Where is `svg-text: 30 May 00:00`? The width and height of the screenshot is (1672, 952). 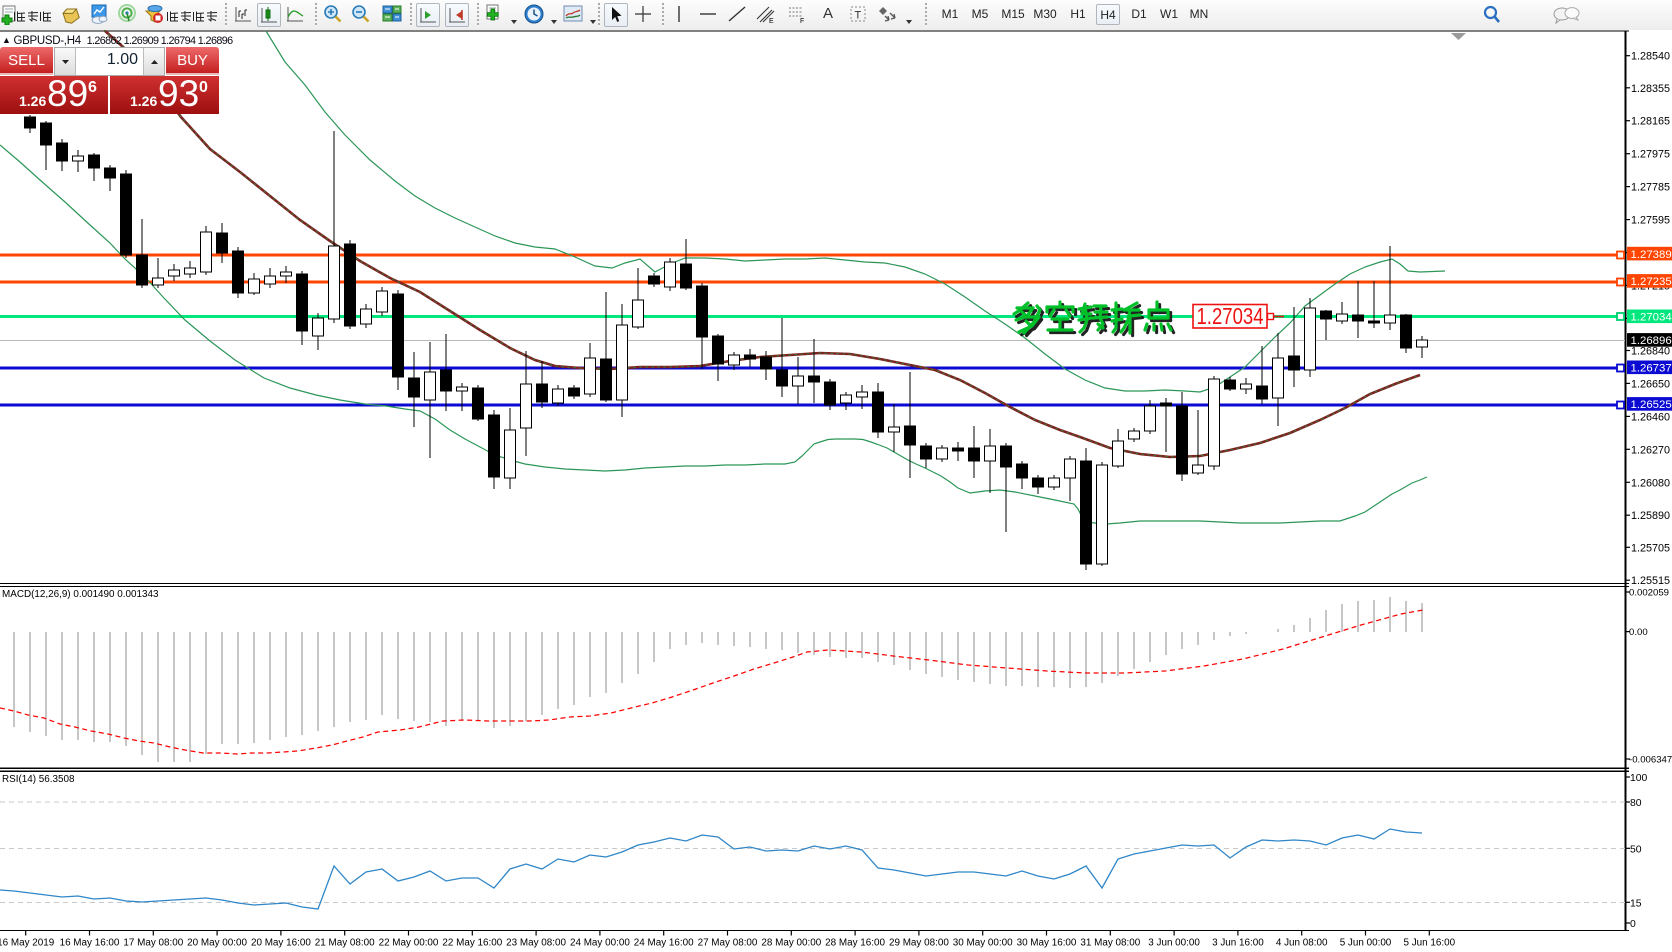
svg-text: 30 May 00:00 is located at coordinates (983, 943).